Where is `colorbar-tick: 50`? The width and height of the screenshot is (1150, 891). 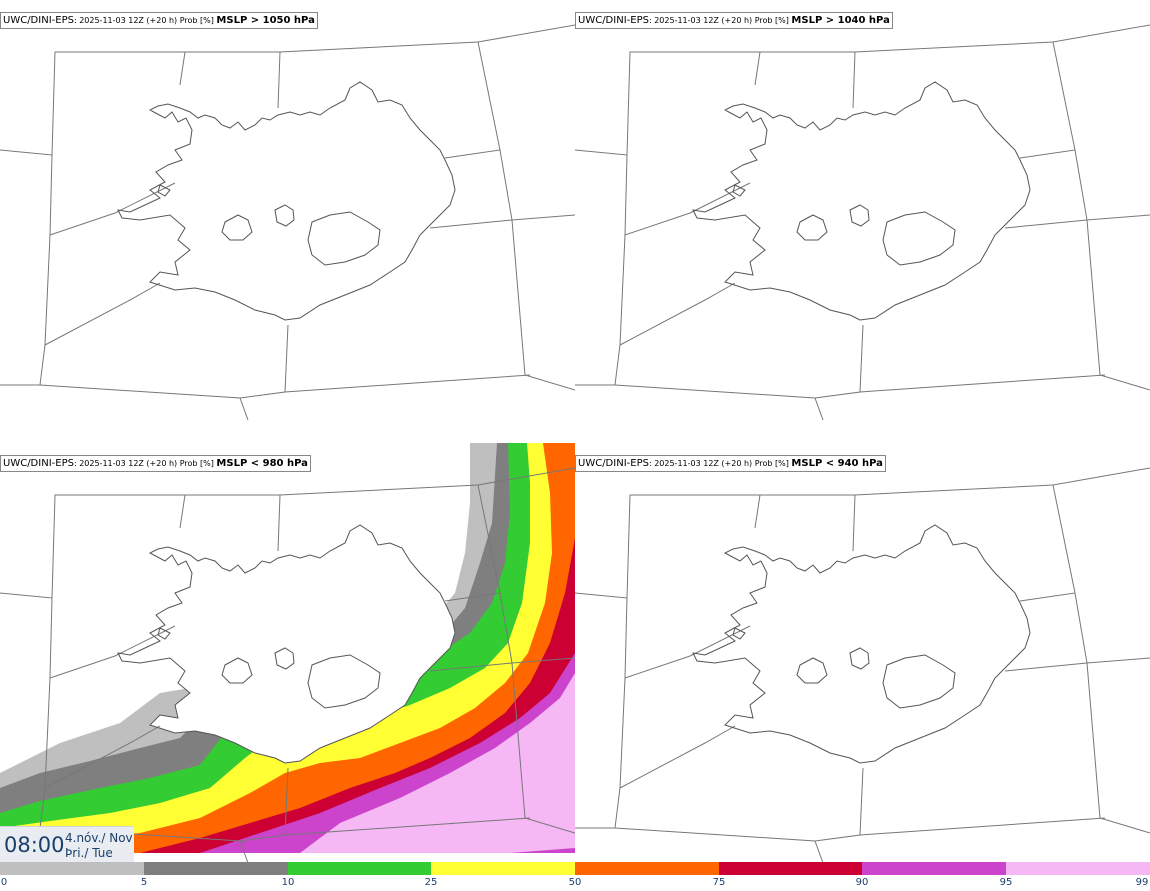 colorbar-tick: 50 is located at coordinates (575, 882).